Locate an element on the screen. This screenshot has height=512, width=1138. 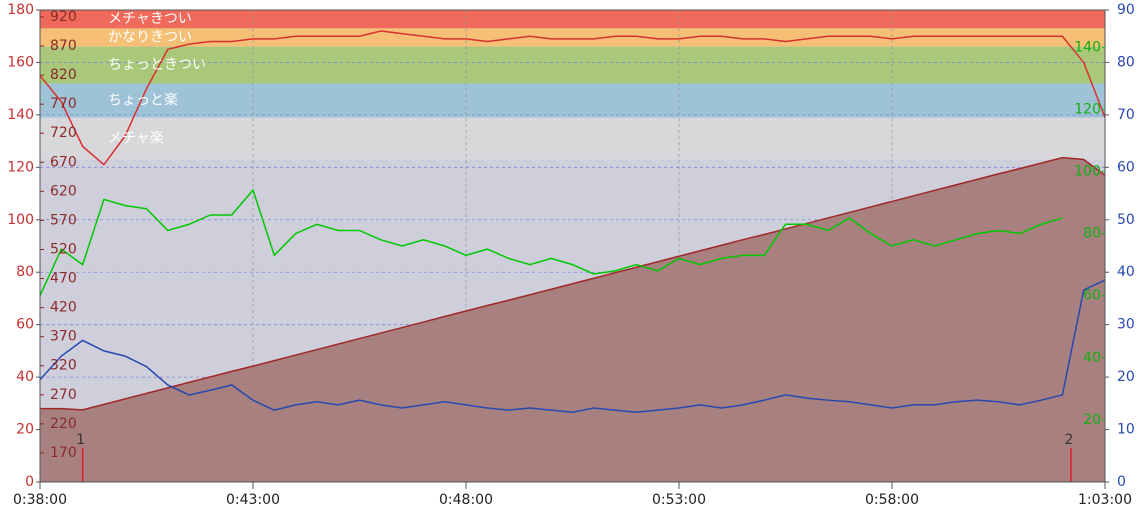
y4-tick-label: 820 is located at coordinates (63, 75).